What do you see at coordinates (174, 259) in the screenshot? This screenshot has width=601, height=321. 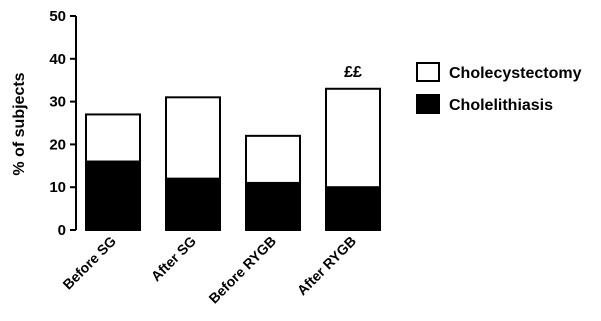 I see `x-category-label: After SG` at bounding box center [174, 259].